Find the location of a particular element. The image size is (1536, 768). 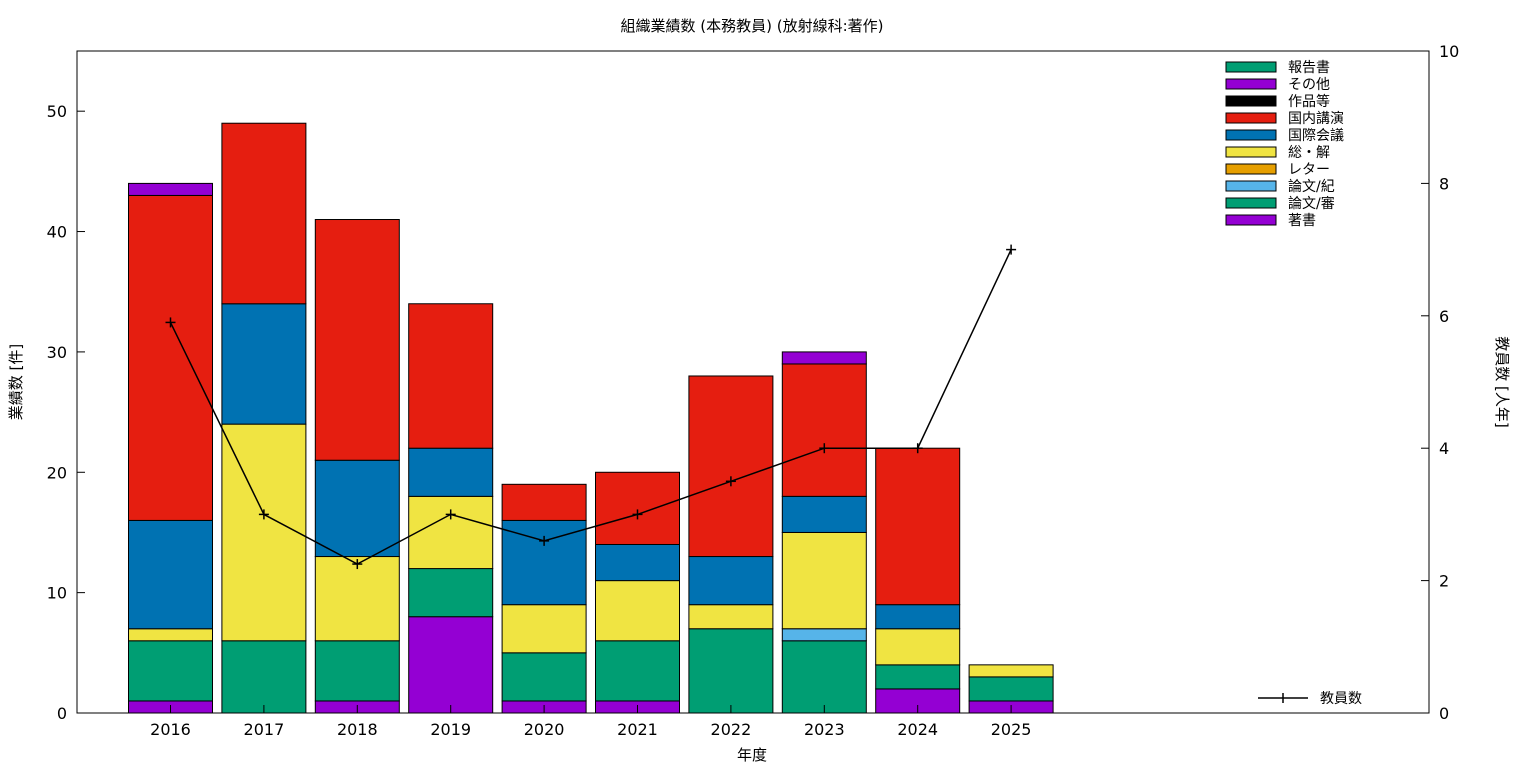

line-point-2020 is located at coordinates (544, 540).